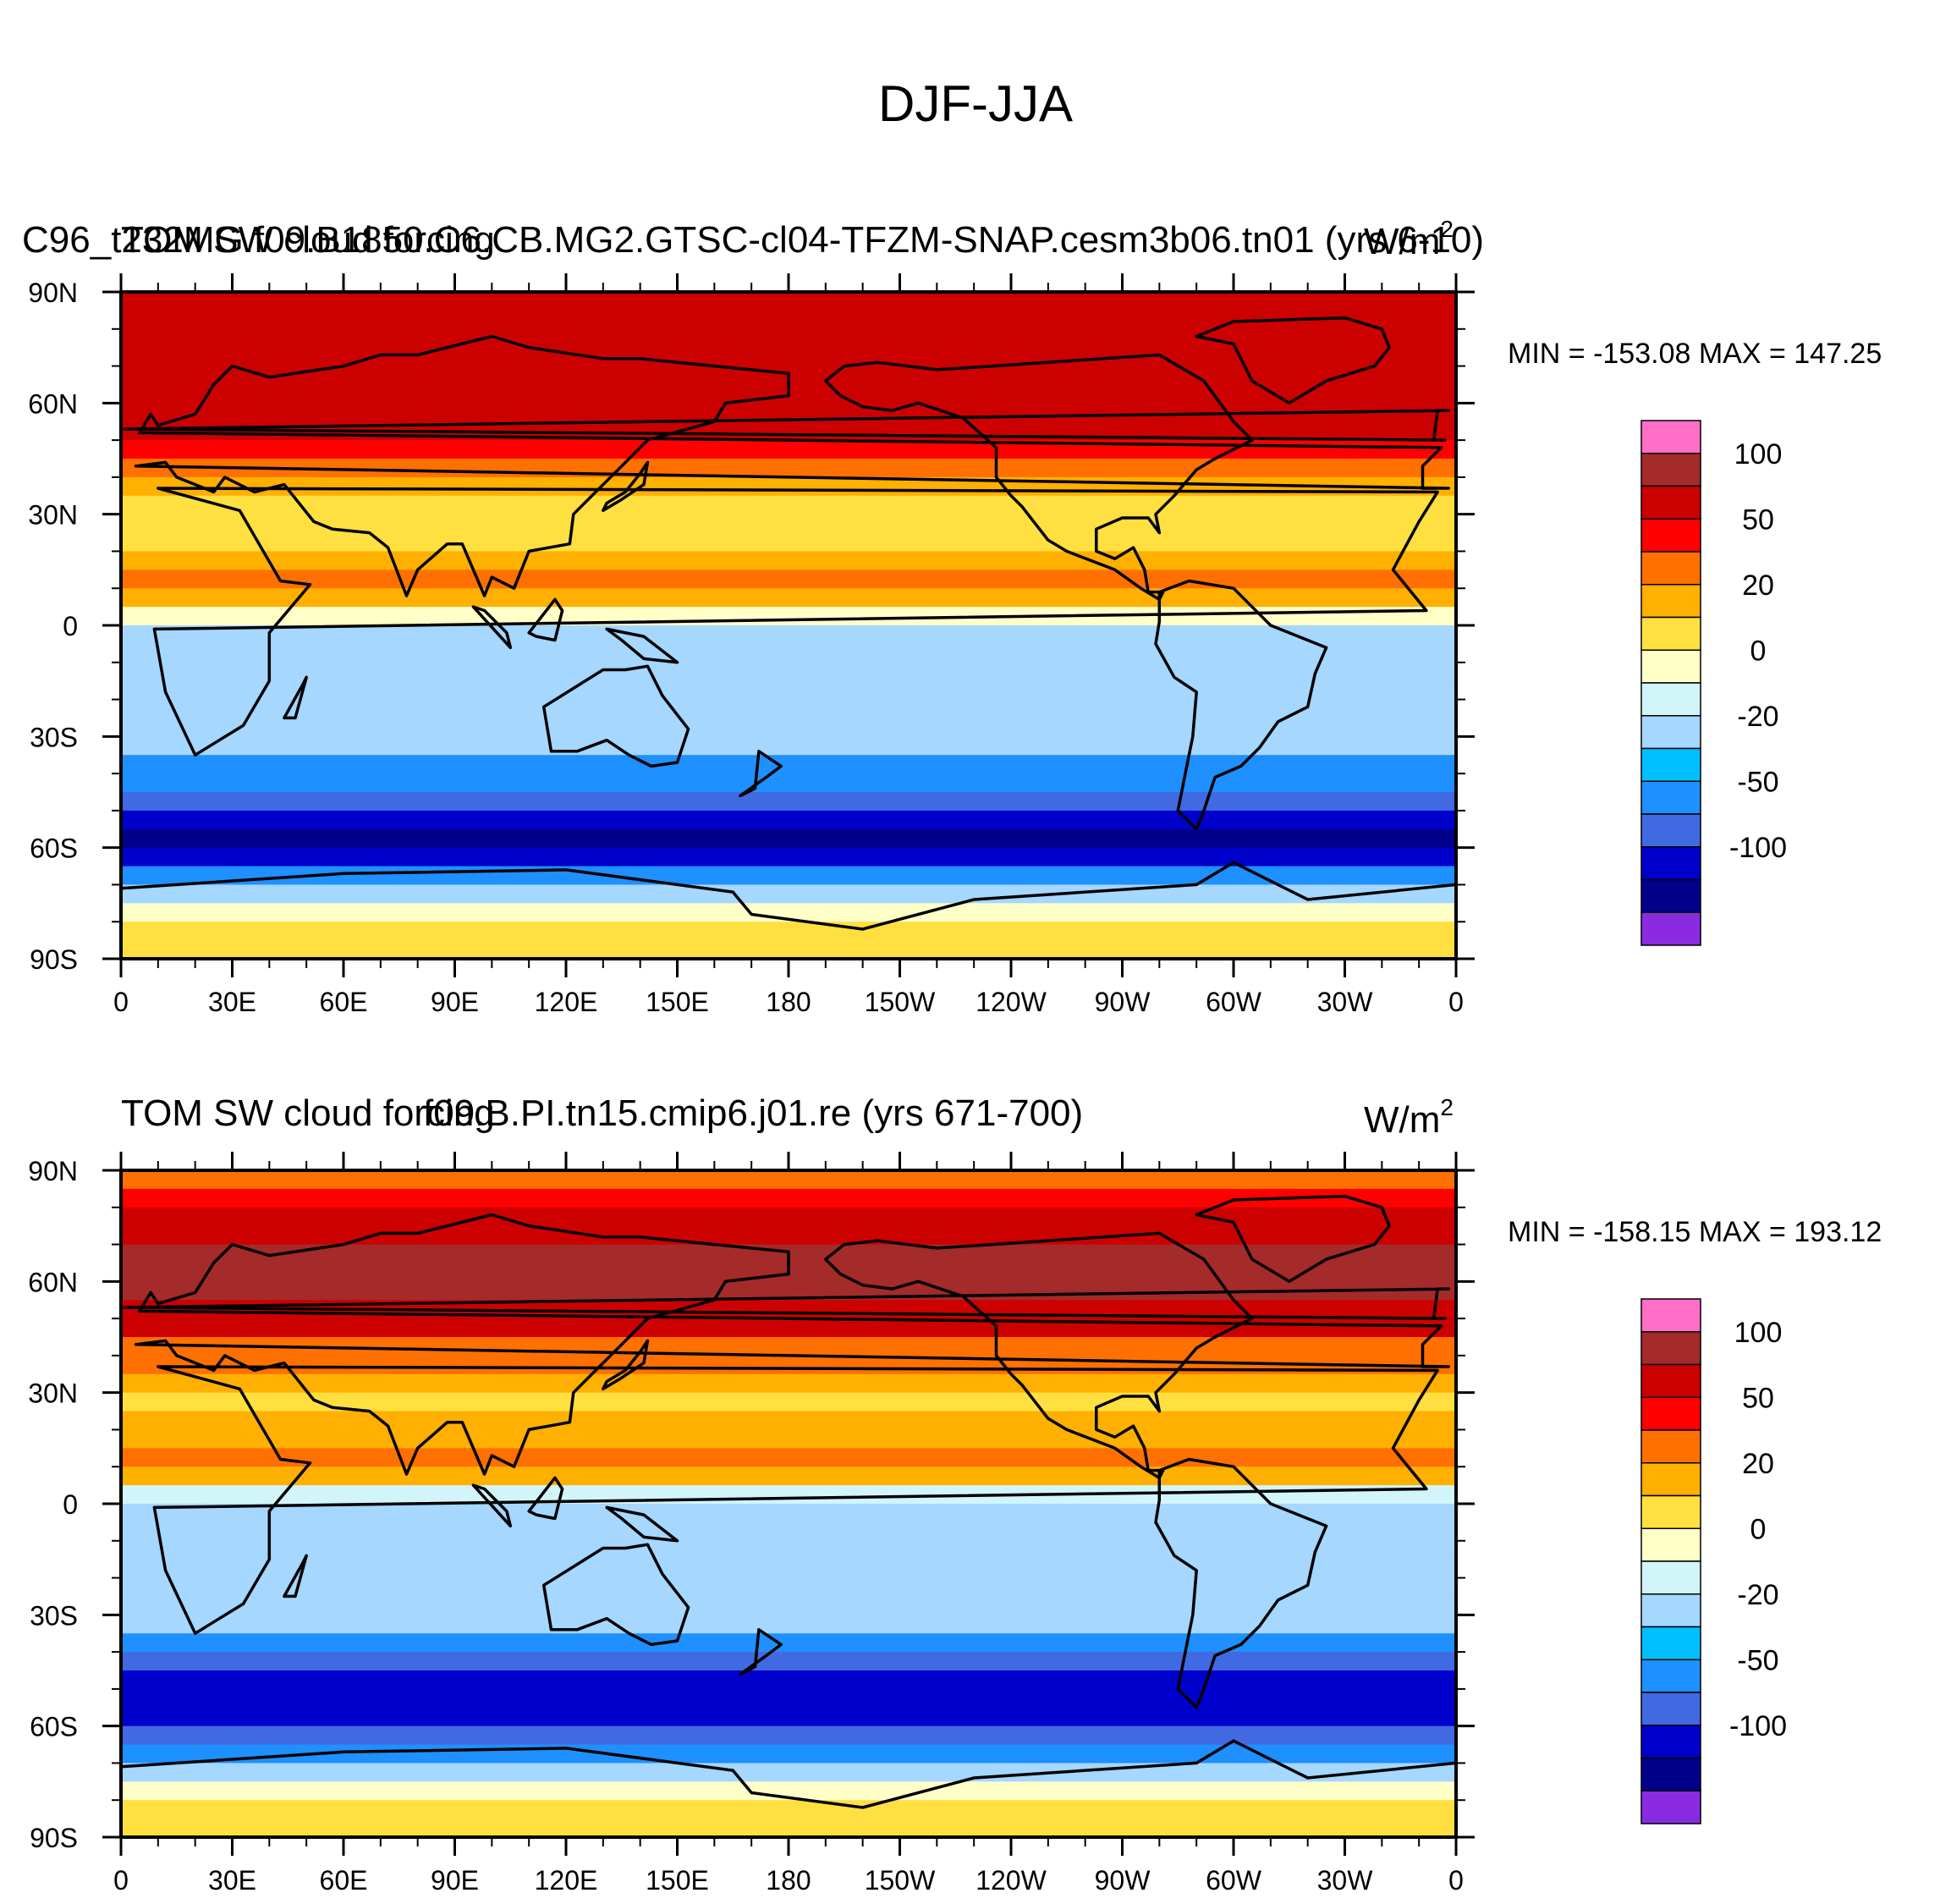 The height and width of the screenshot is (1904, 1951). What do you see at coordinates (975, 103) in the screenshot?
I see `figure-title: DJF-JJA` at bounding box center [975, 103].